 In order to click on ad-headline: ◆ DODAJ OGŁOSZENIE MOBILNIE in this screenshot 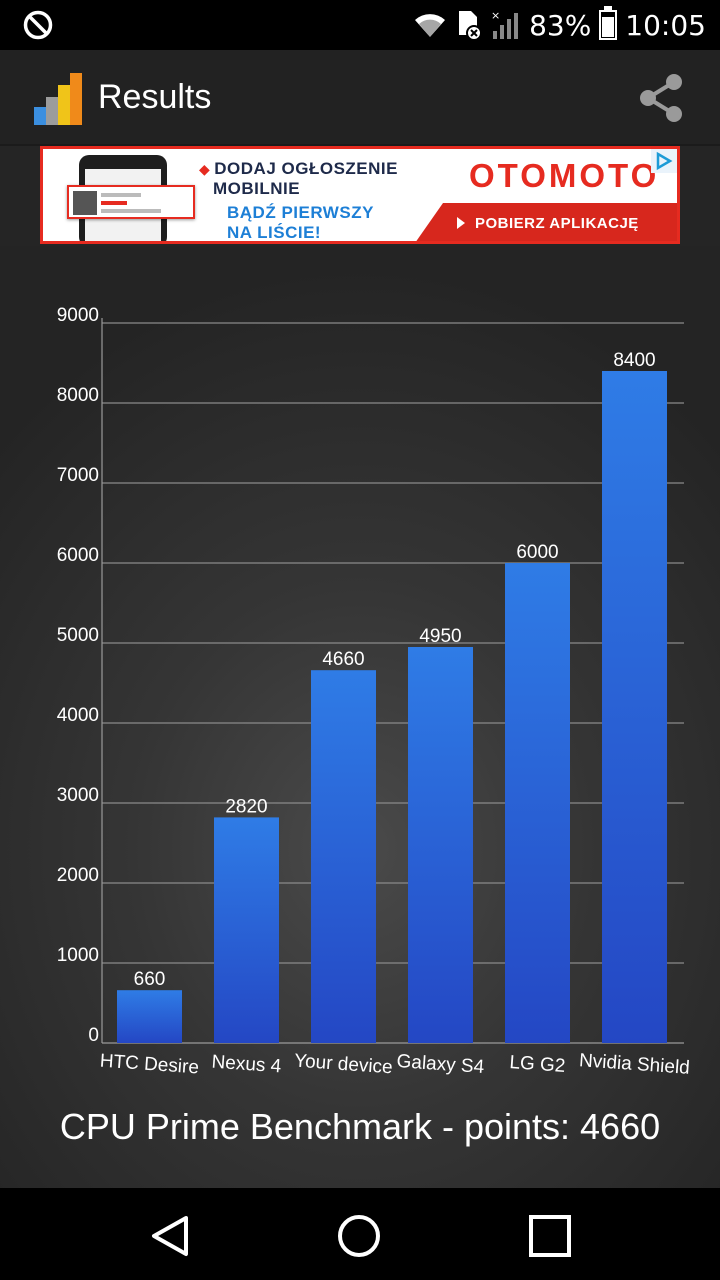, I will do `click(298, 178)`.